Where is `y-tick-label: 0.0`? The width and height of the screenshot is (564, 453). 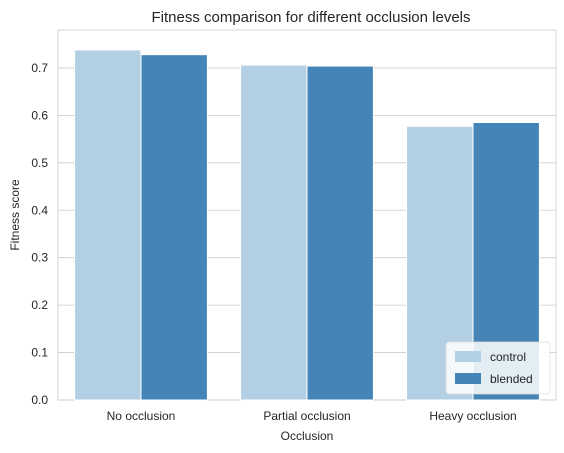
y-tick-label: 0.0 is located at coordinates (39, 400).